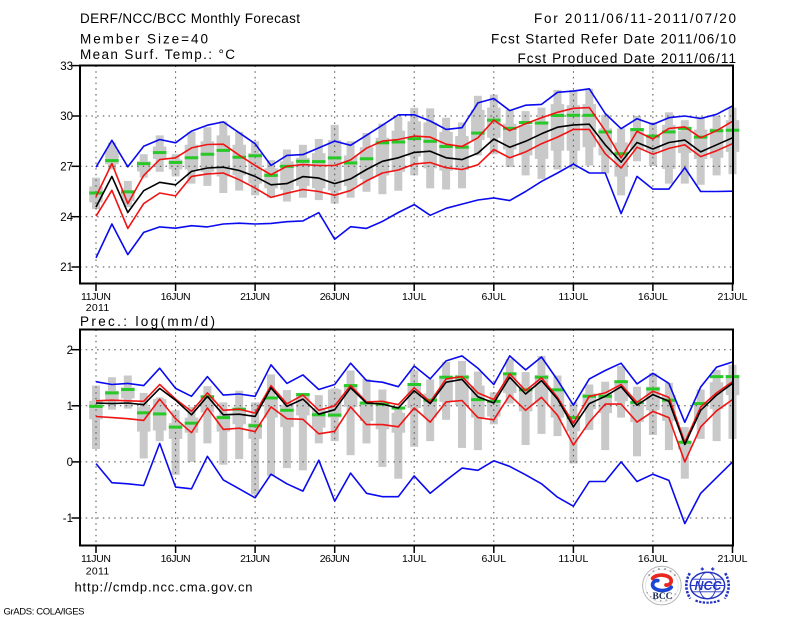  What do you see at coordinates (663, 597) in the screenshot?
I see `svg-text: BCC` at bounding box center [663, 597].